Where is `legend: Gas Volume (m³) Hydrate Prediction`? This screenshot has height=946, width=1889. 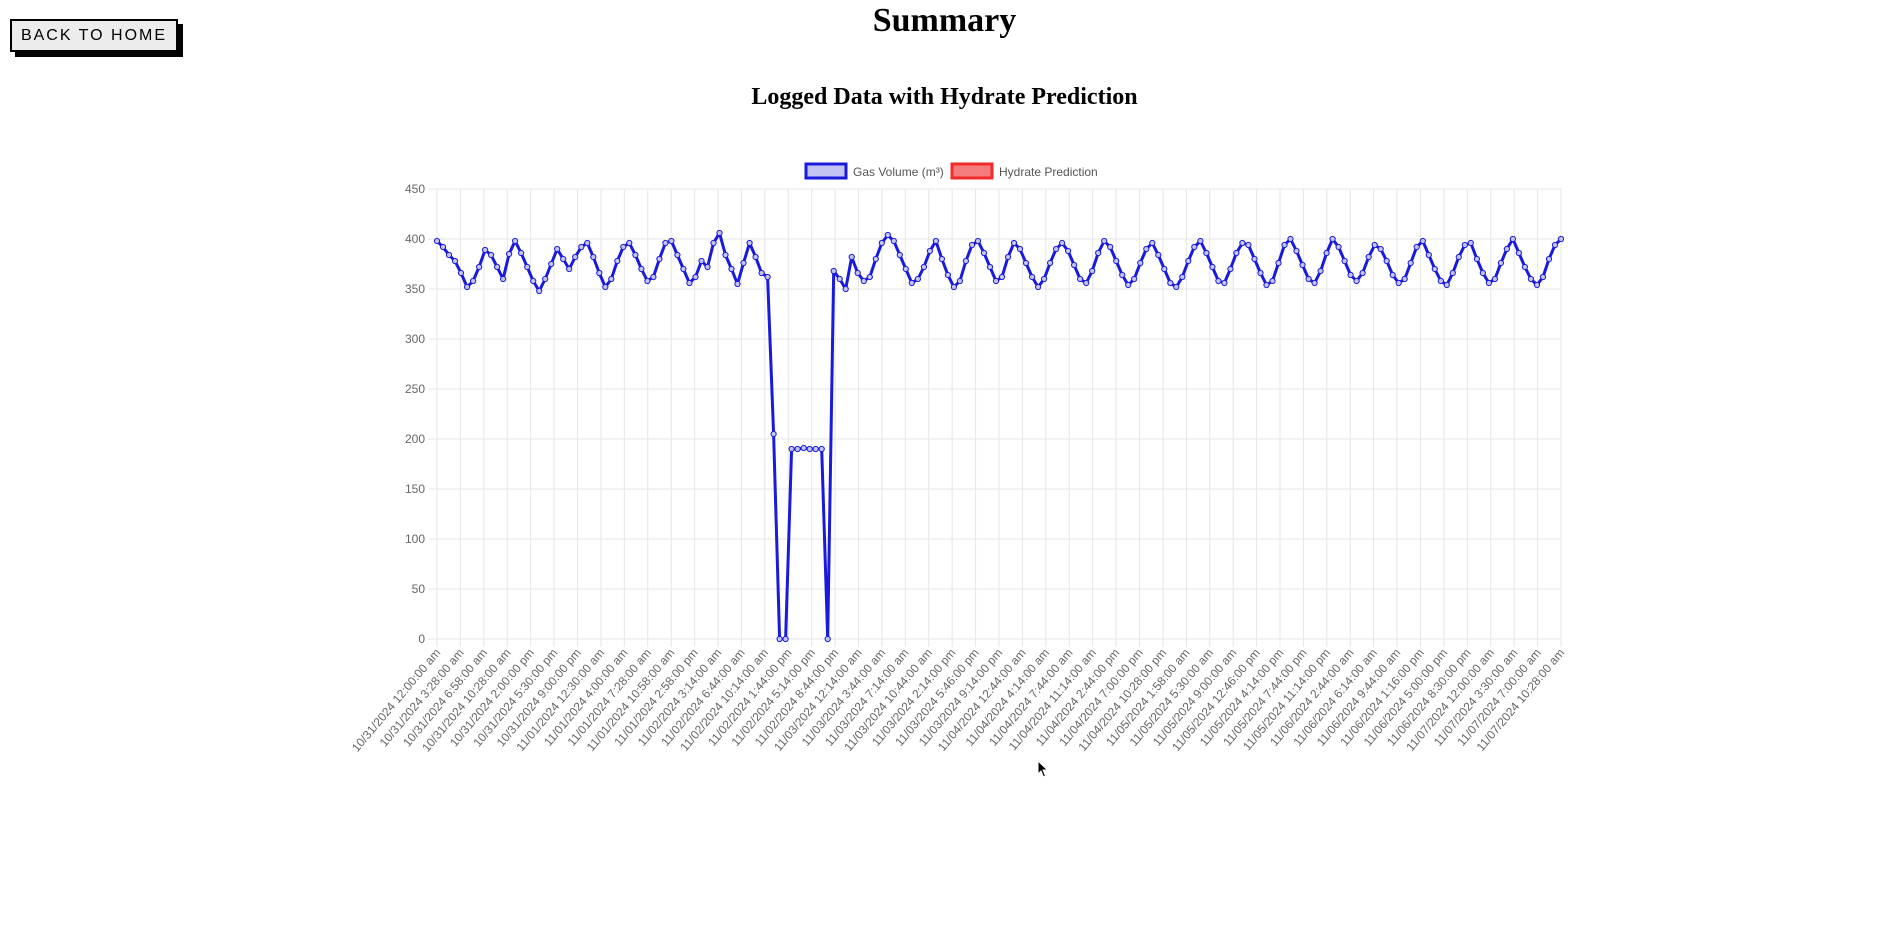 legend: Gas Volume (m³) Hydrate Prediction is located at coordinates (951, 171).